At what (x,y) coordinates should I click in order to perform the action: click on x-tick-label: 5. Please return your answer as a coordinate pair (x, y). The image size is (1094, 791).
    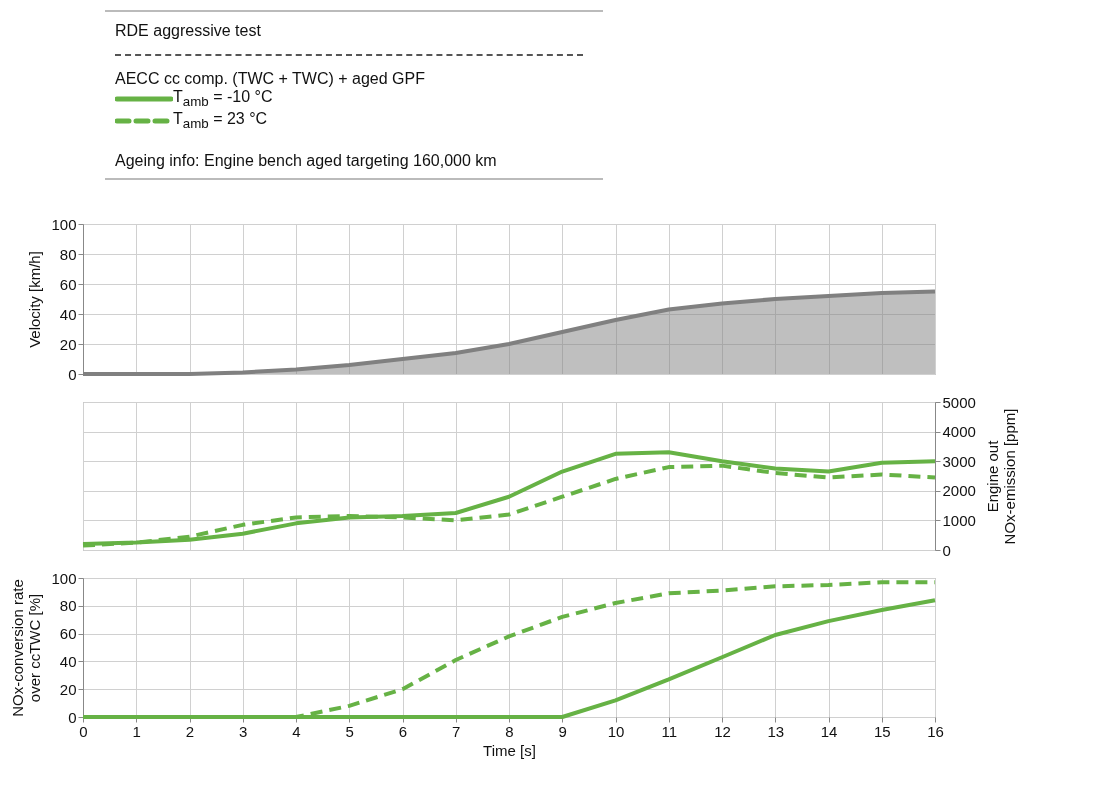
    Looking at the image, I should click on (349, 731).